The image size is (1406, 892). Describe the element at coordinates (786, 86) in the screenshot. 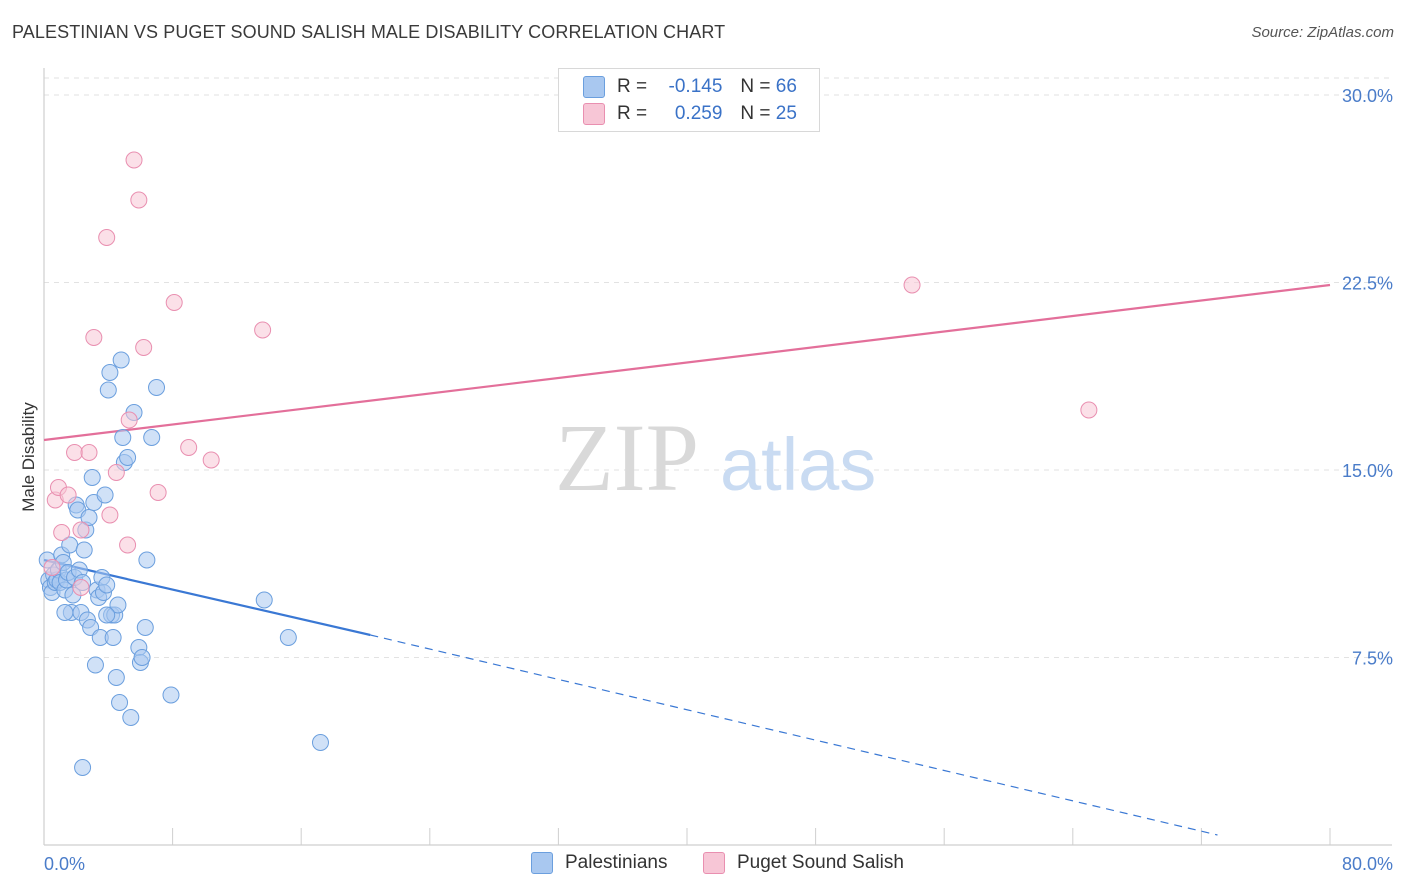

I see `legend-n-value: 66` at that location.